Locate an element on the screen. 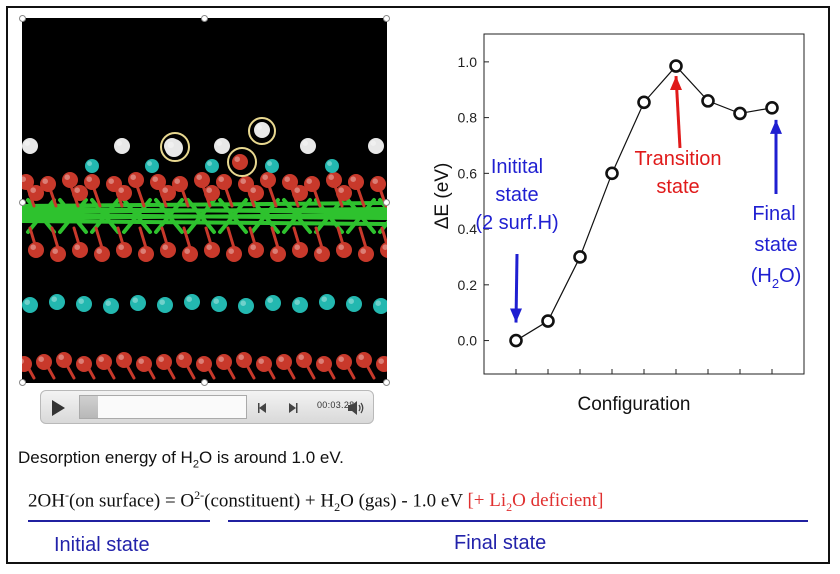  final-state-arrow is located at coordinates (776, 156).